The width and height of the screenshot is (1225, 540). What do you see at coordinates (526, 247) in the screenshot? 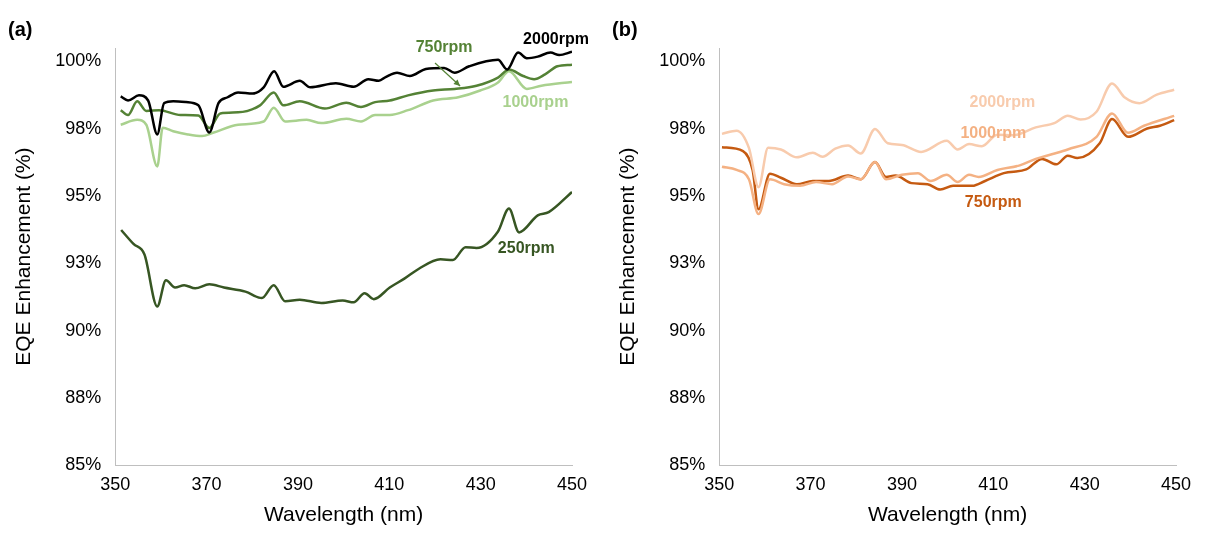
I see `series-label: 250rpm` at bounding box center [526, 247].